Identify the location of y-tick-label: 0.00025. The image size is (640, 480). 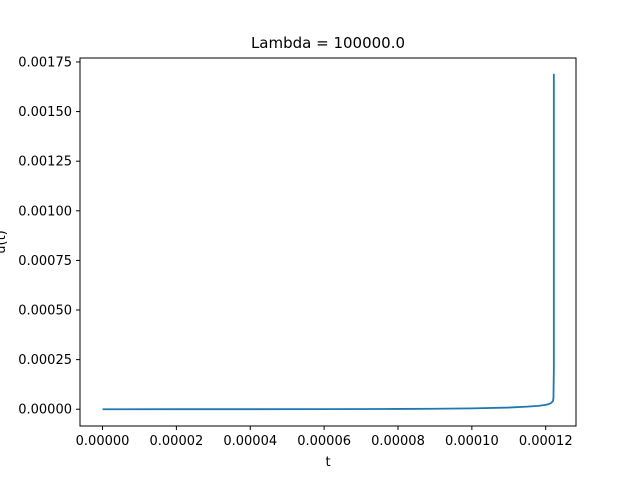
(45, 360).